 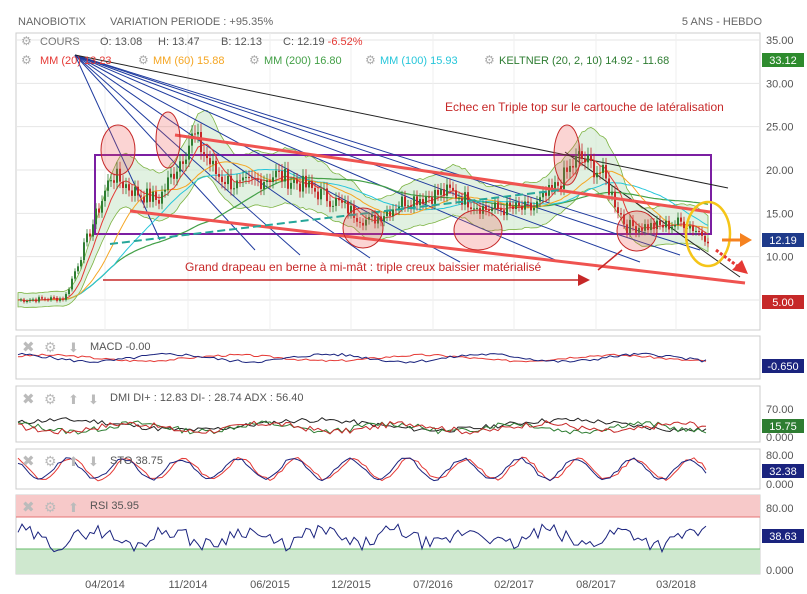 I want to click on orange-arrow-head, so click(x=746, y=240).